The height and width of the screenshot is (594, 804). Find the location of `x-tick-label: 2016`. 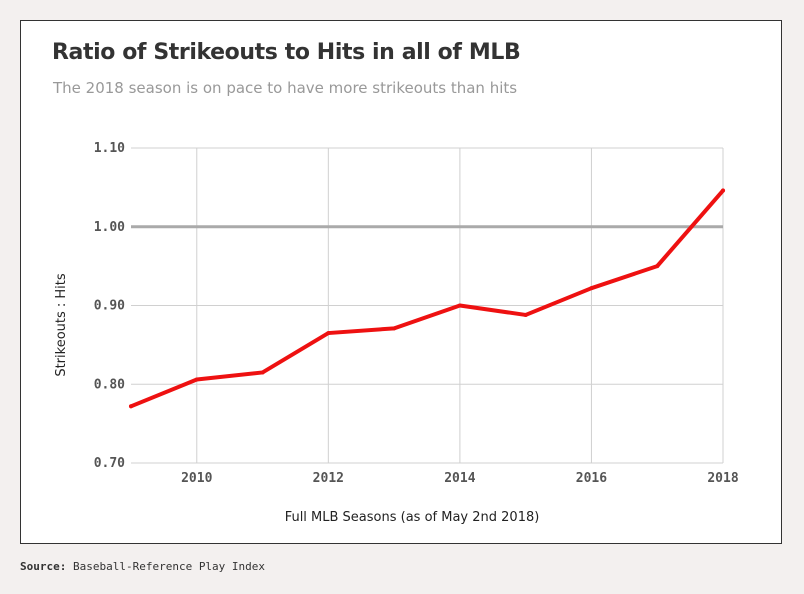

x-tick-label: 2016 is located at coordinates (591, 478).